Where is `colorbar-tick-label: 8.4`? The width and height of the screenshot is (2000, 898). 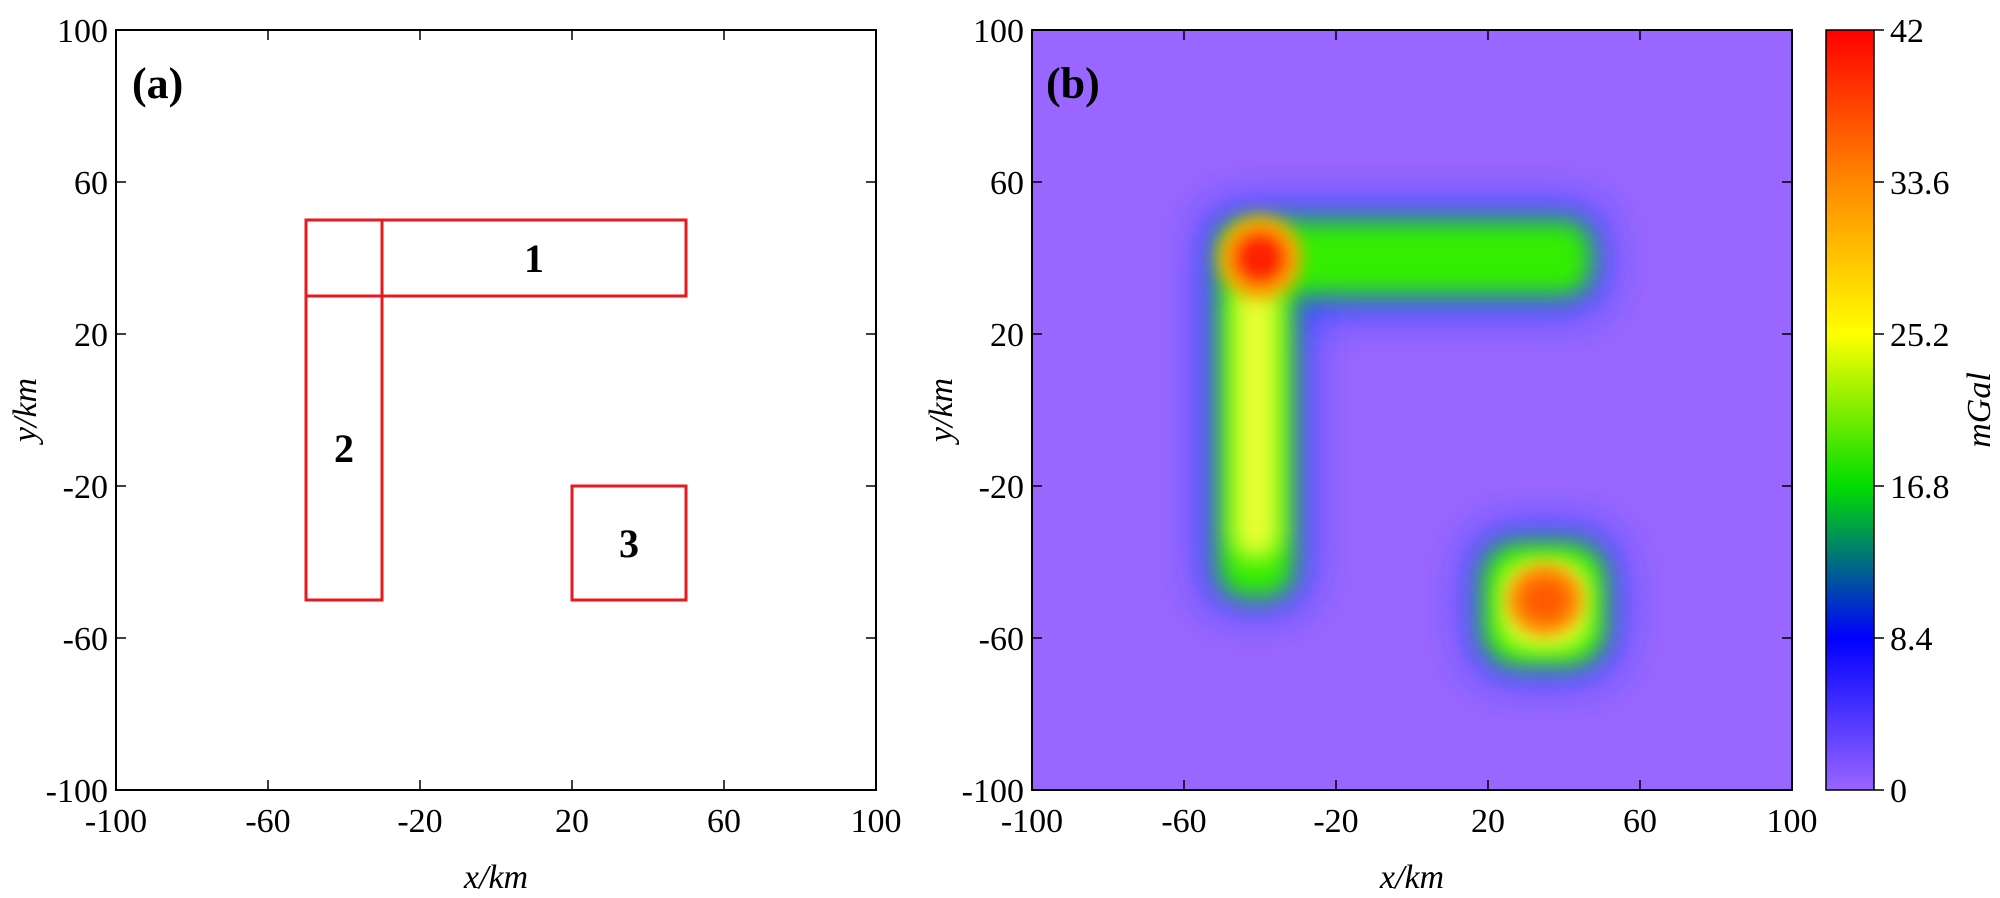
colorbar-tick-label: 8.4 is located at coordinates (1911, 639).